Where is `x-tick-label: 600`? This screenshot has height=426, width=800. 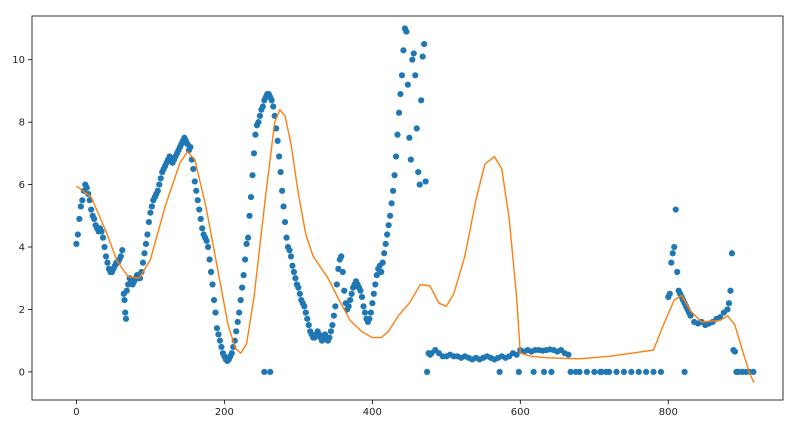
x-tick-label: 600 is located at coordinates (520, 412).